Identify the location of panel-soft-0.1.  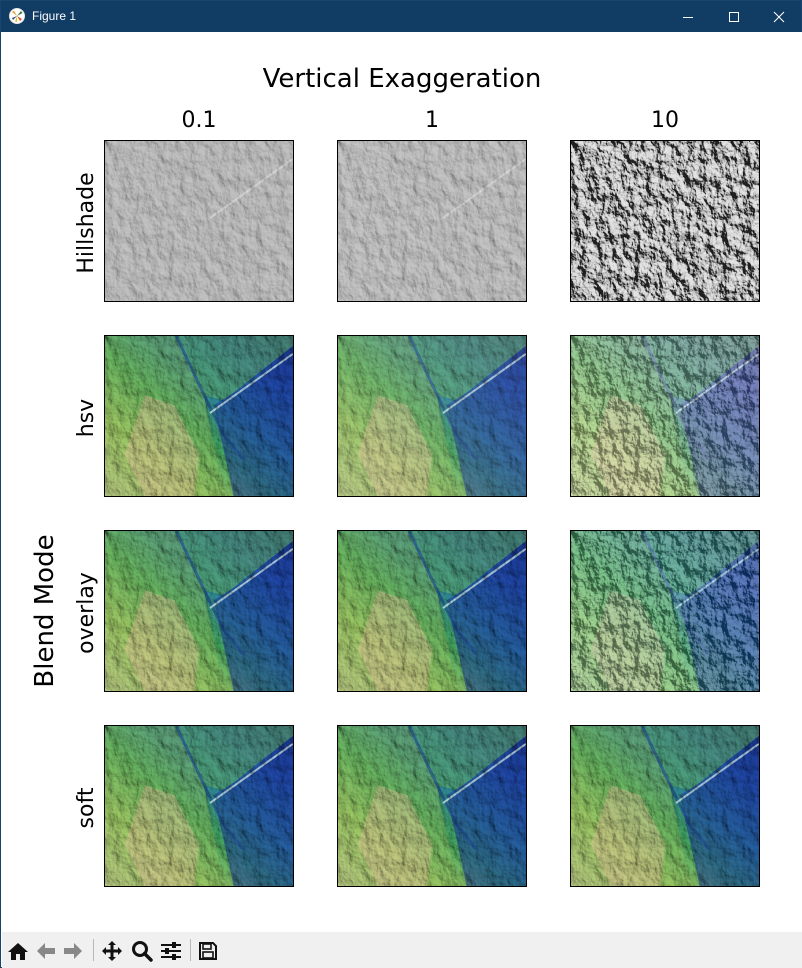
(199, 806).